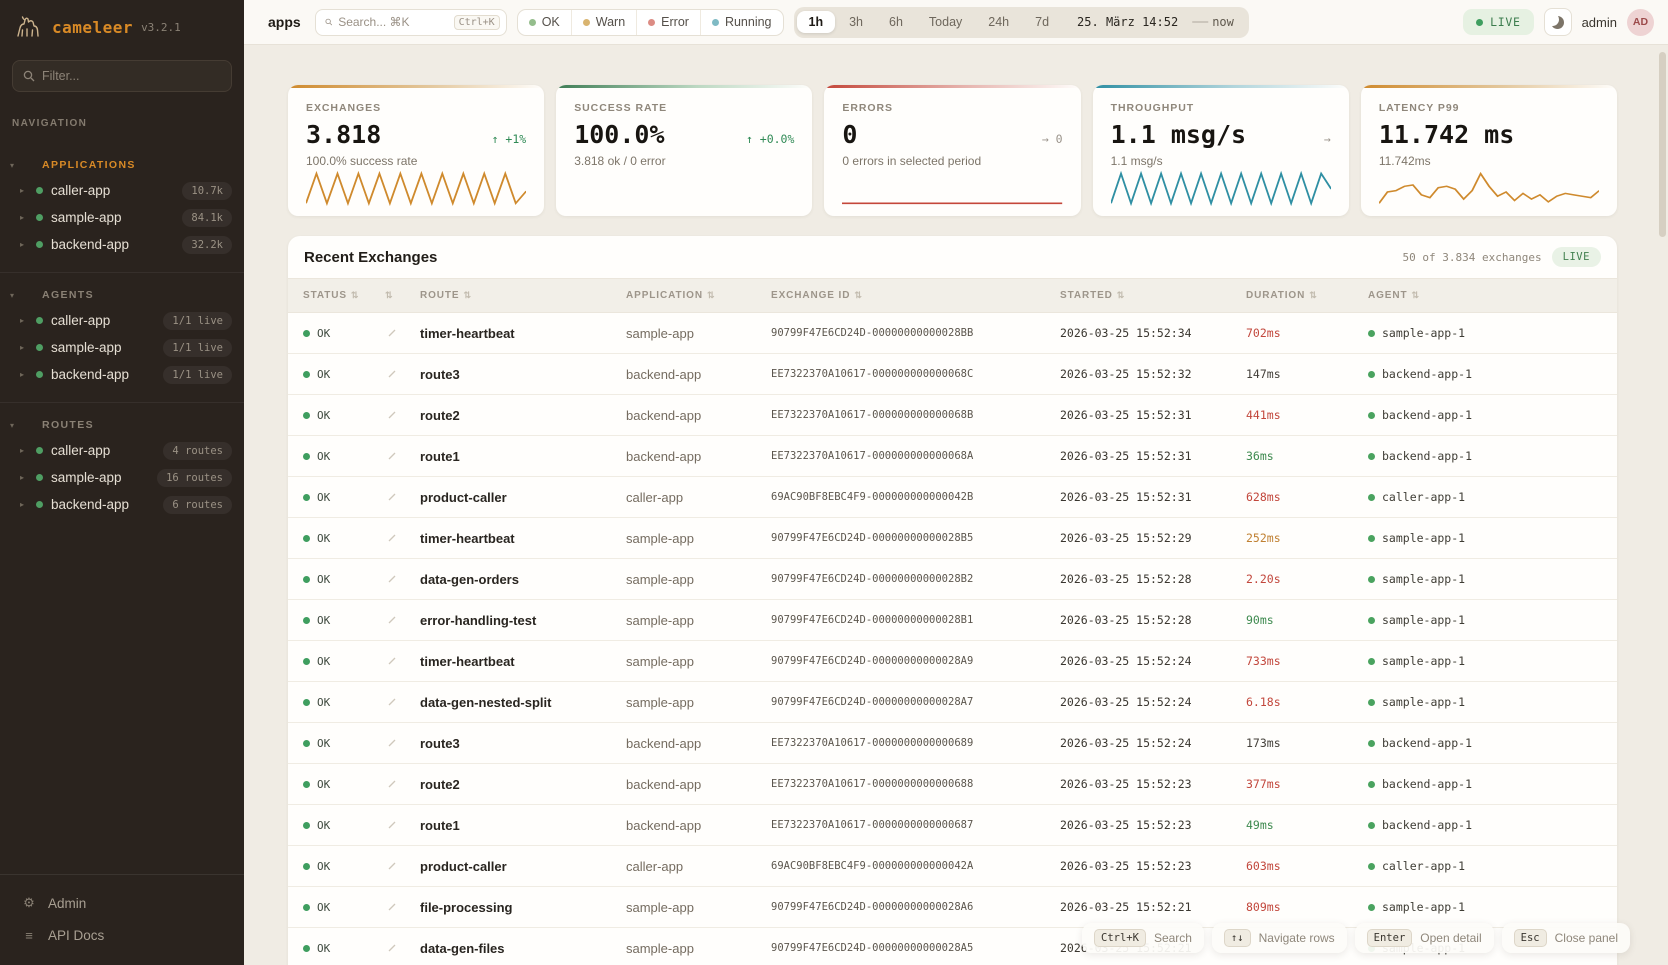 The image size is (1668, 965). I want to click on theme-toggle-button, so click(1557, 22).